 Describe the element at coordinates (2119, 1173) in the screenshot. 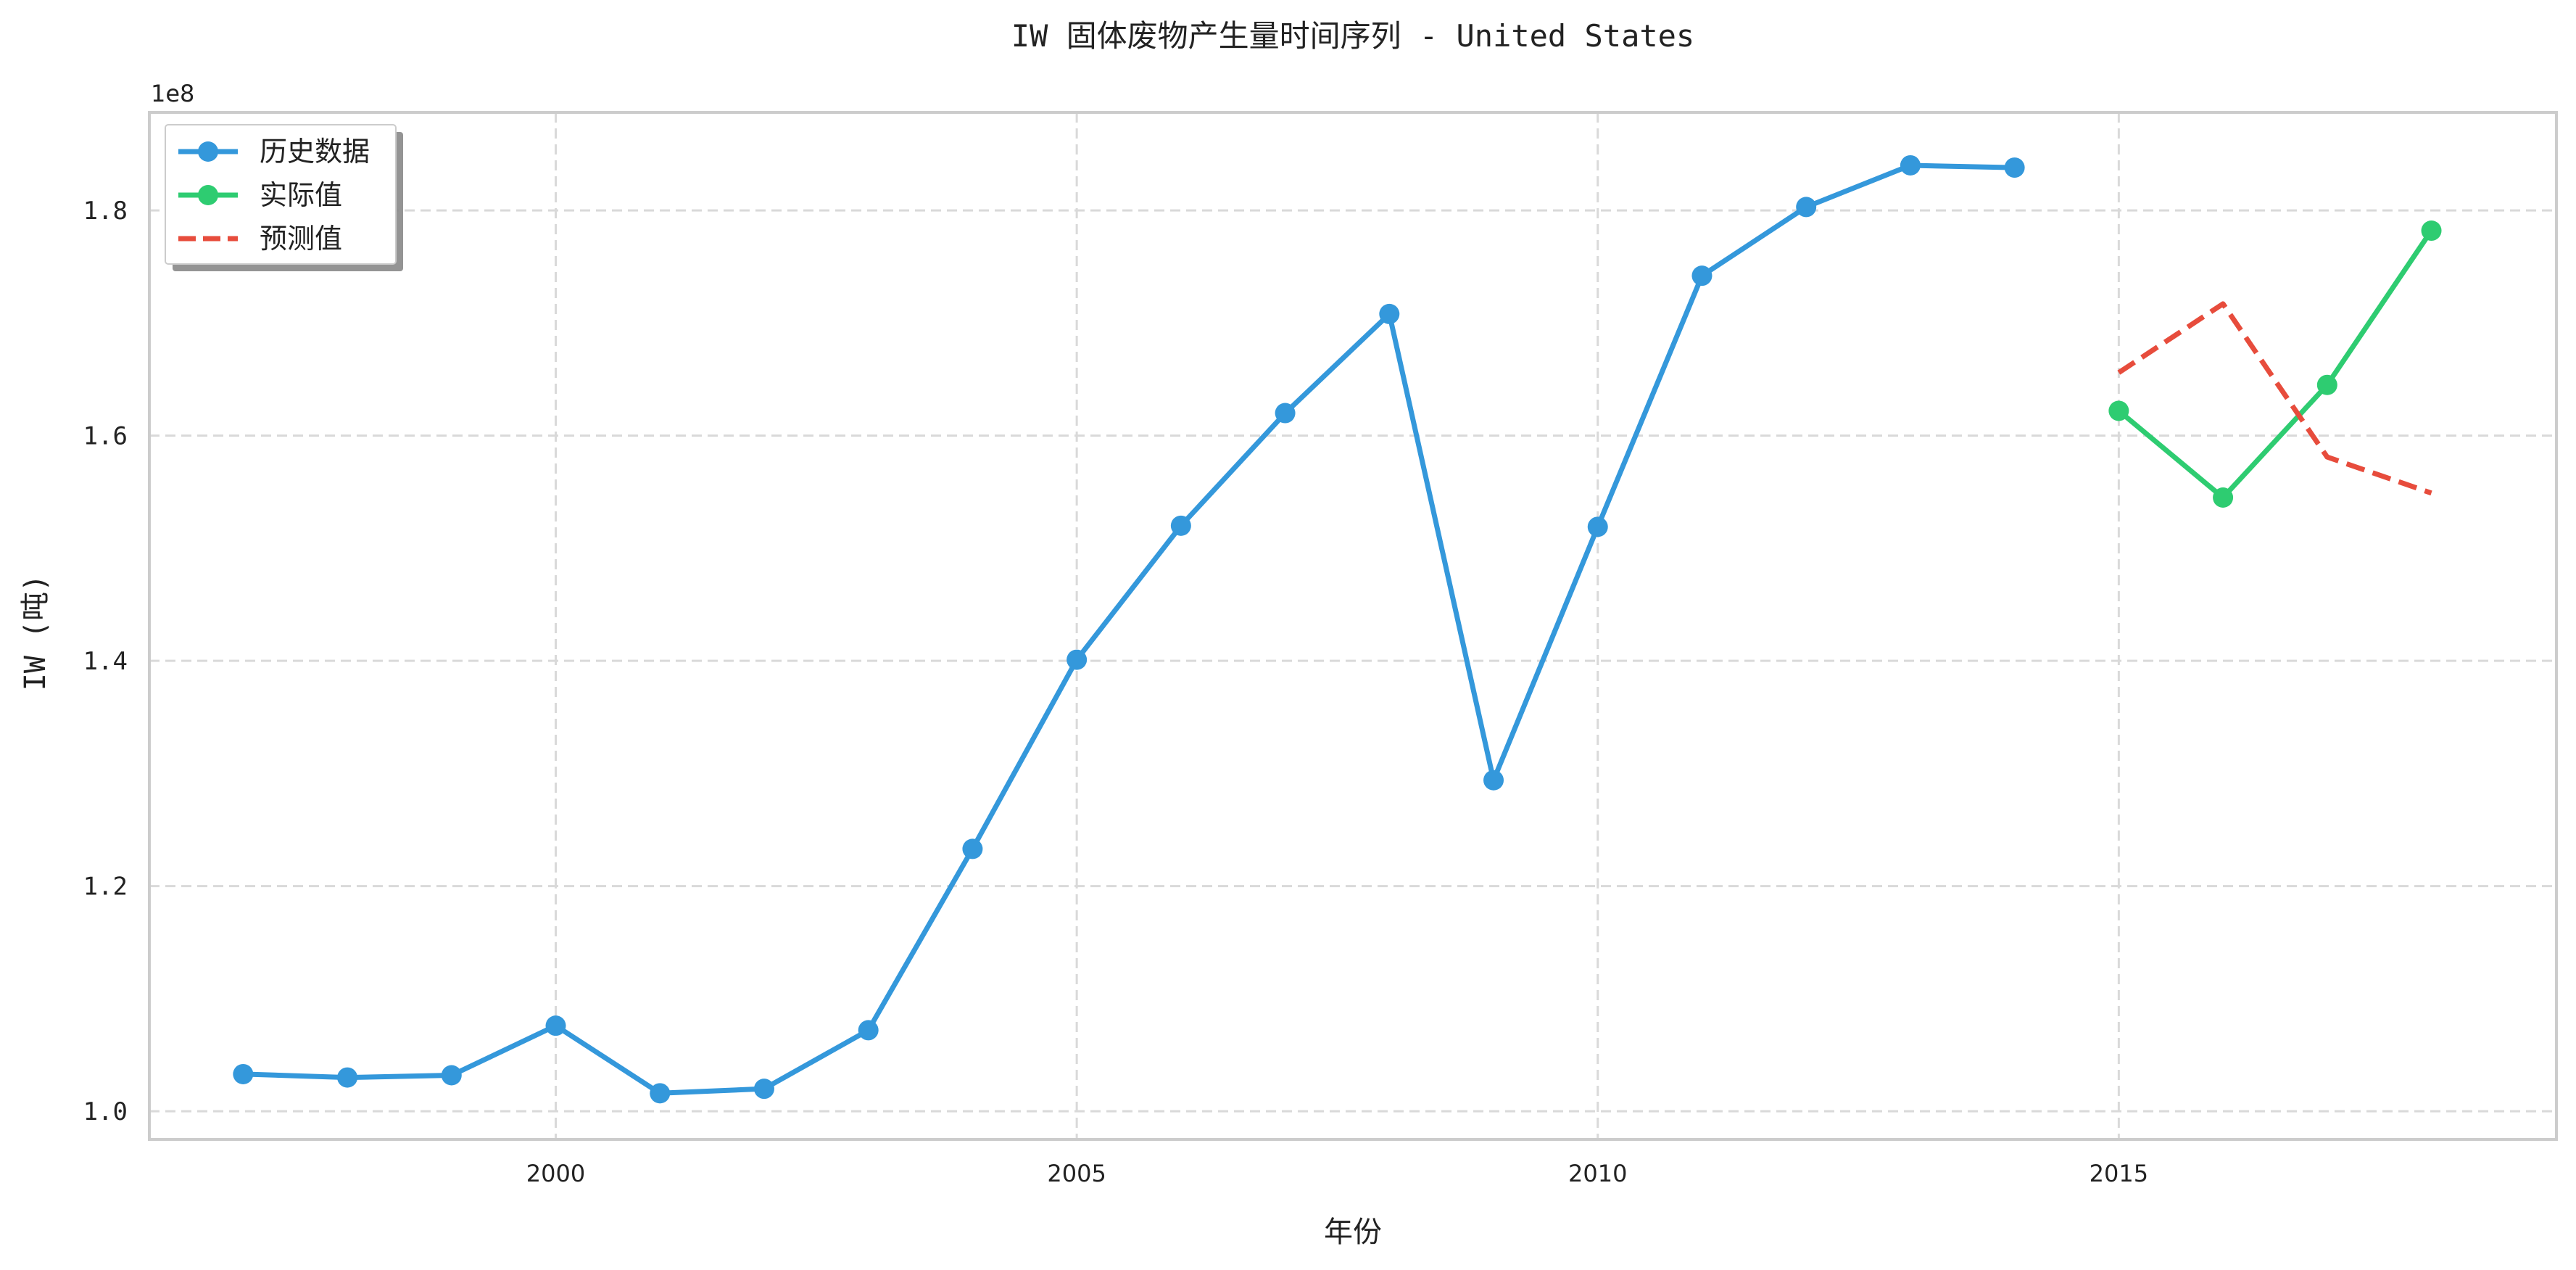

I see `x-tick-label: 2015` at that location.